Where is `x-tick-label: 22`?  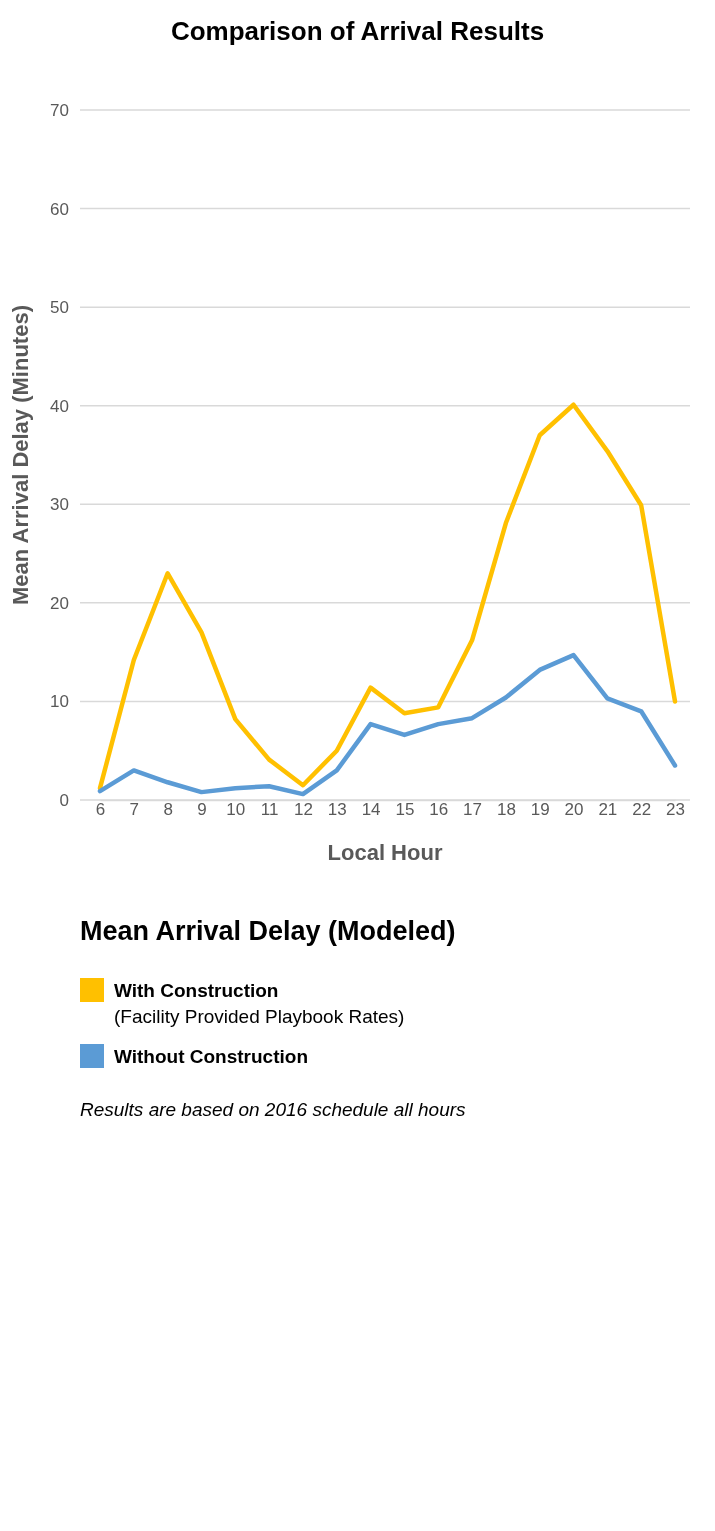
x-tick-label: 22 is located at coordinates (642, 809).